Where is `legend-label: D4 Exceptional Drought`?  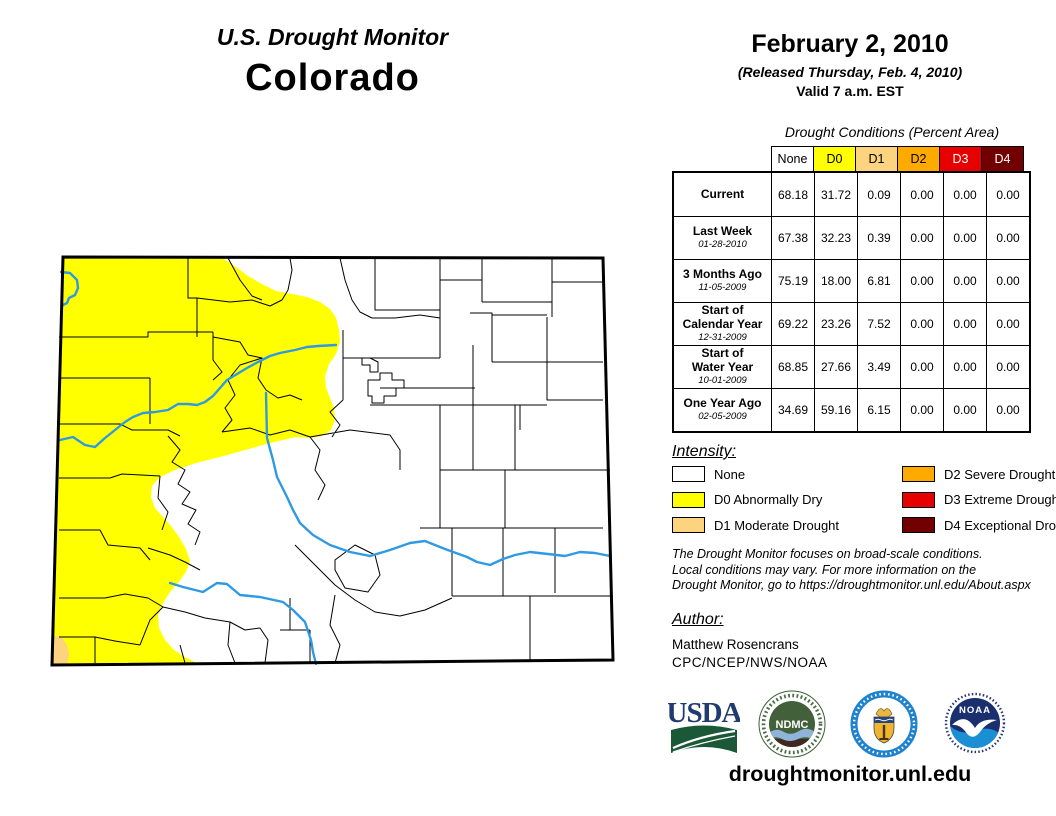
legend-label: D4 Exceptional Drought is located at coordinates (1000, 525).